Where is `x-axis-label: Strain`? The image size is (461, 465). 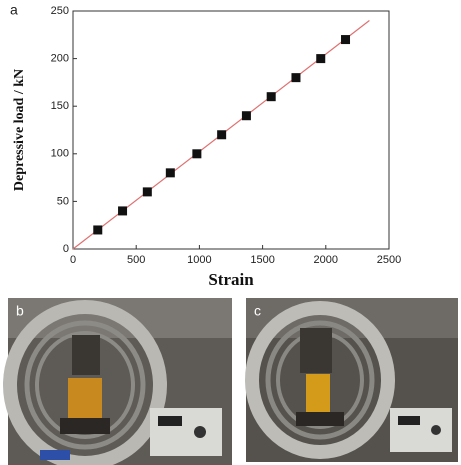 x-axis-label: Strain is located at coordinates (231, 279).